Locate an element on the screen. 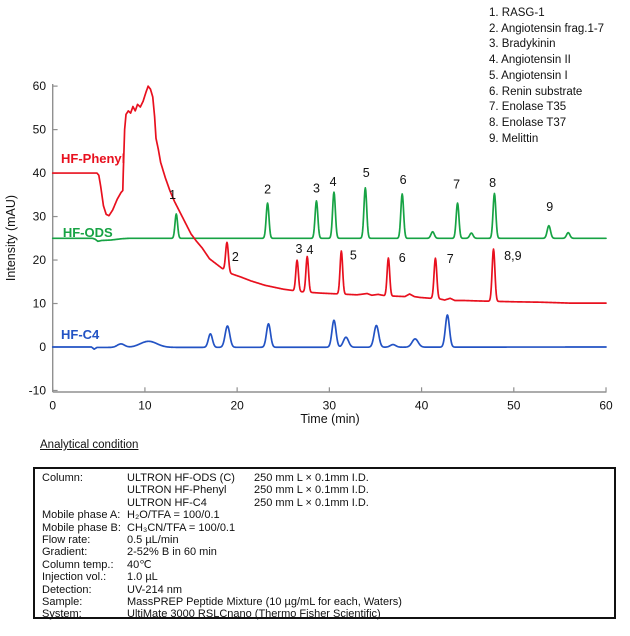 The image size is (630, 636). condition-value: H₂O/TFA = 100/0.1 is located at coordinates (173, 515).